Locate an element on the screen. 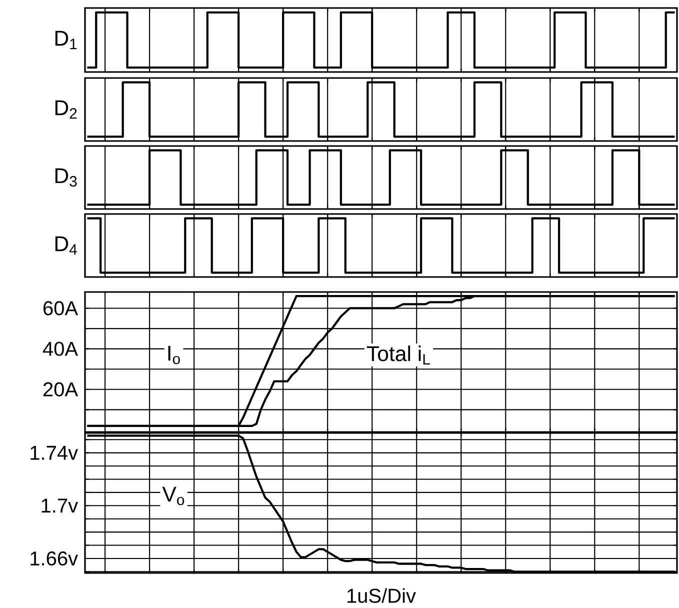 This screenshot has width=679, height=608. y-tick-label: 1.66v is located at coordinates (54, 558).